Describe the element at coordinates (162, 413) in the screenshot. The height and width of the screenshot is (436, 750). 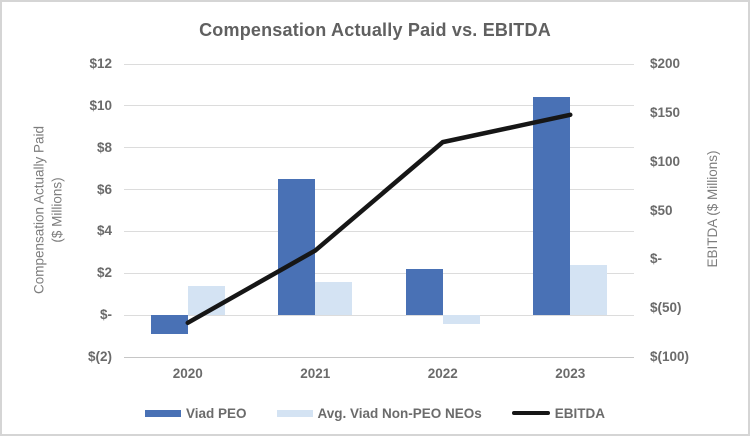
I see `legend-swatch-viad-peo` at that location.